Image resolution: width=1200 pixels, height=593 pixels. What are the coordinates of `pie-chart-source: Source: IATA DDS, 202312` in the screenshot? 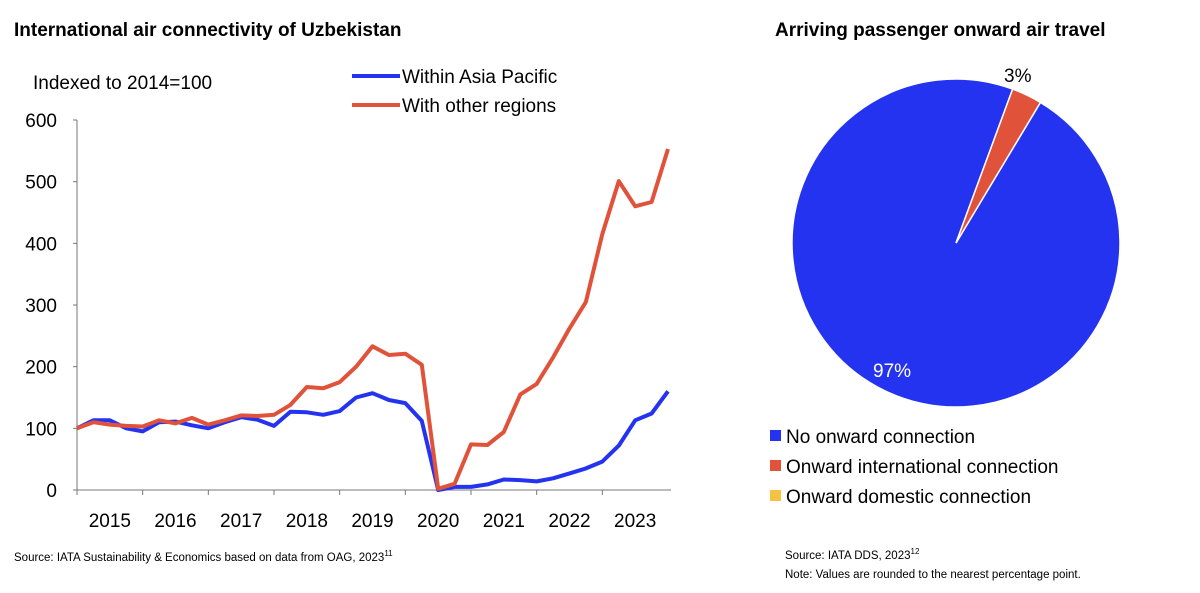 It's located at (852, 554).